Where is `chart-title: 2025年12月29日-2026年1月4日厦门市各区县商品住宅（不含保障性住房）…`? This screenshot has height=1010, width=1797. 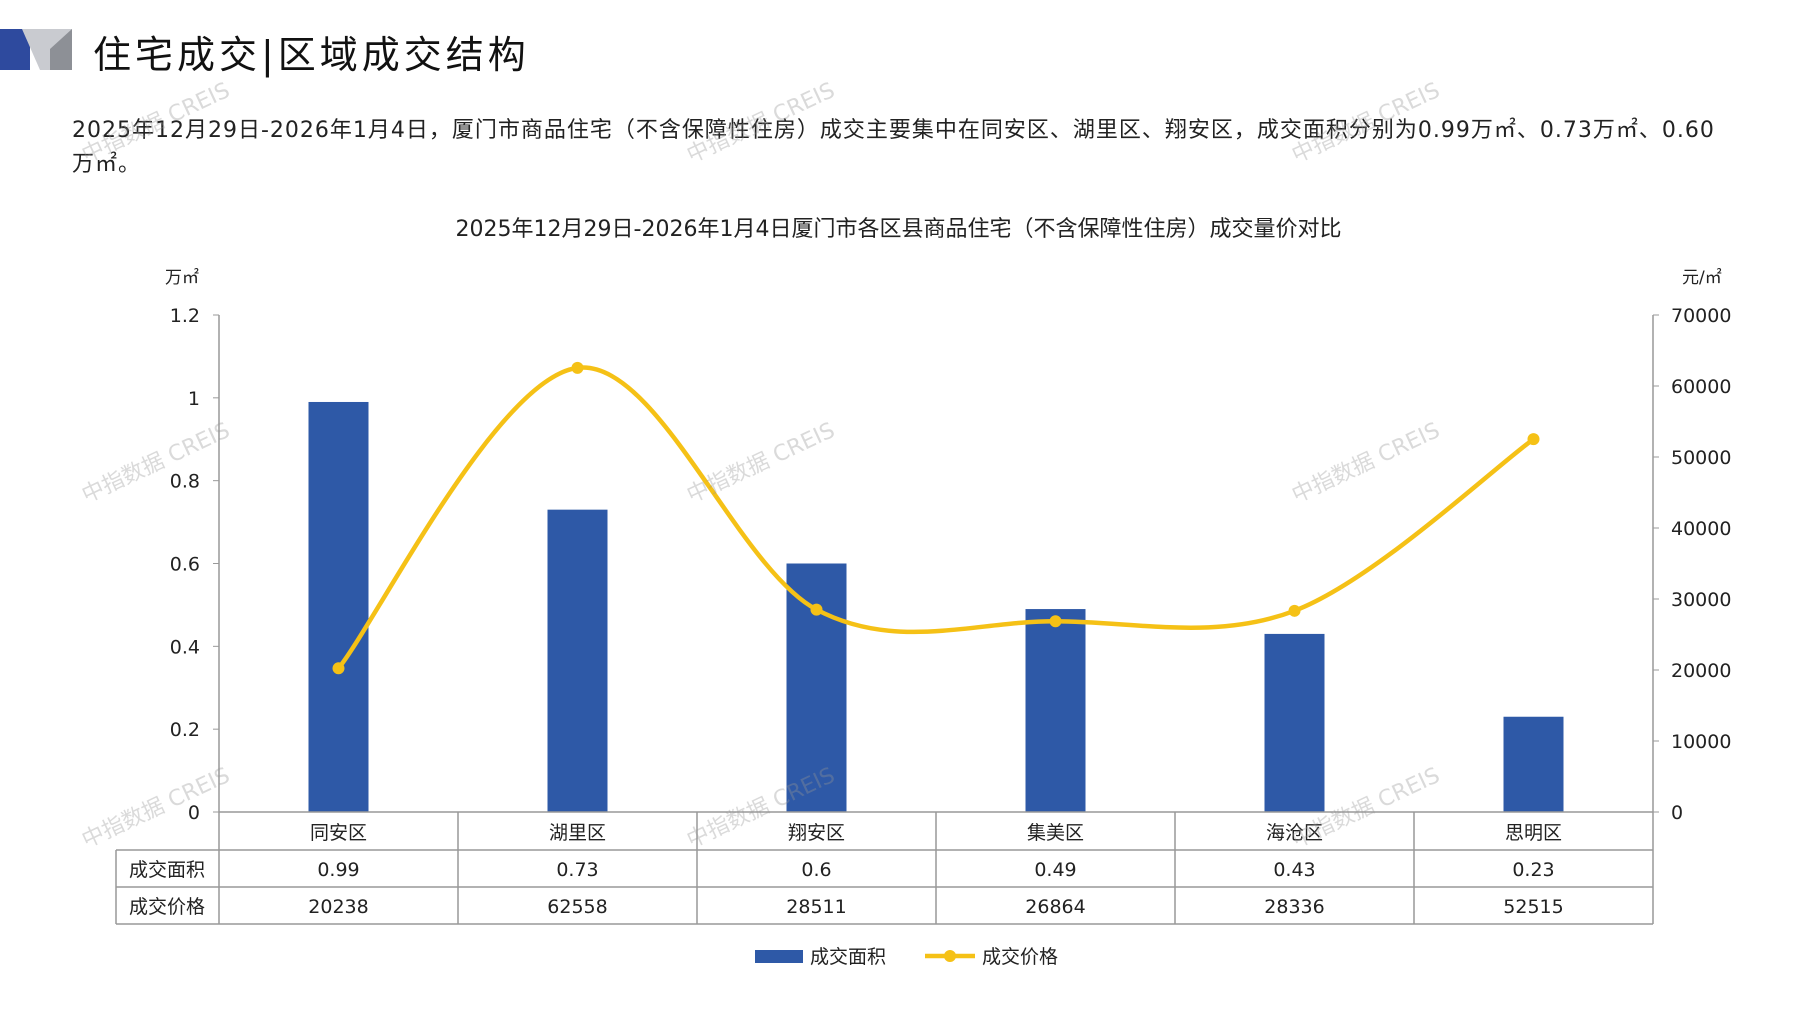
chart-title: 2025年12月29日-2026年1月4日厦门市各区县商品住宅（不含保障性住房）… is located at coordinates (898, 229).